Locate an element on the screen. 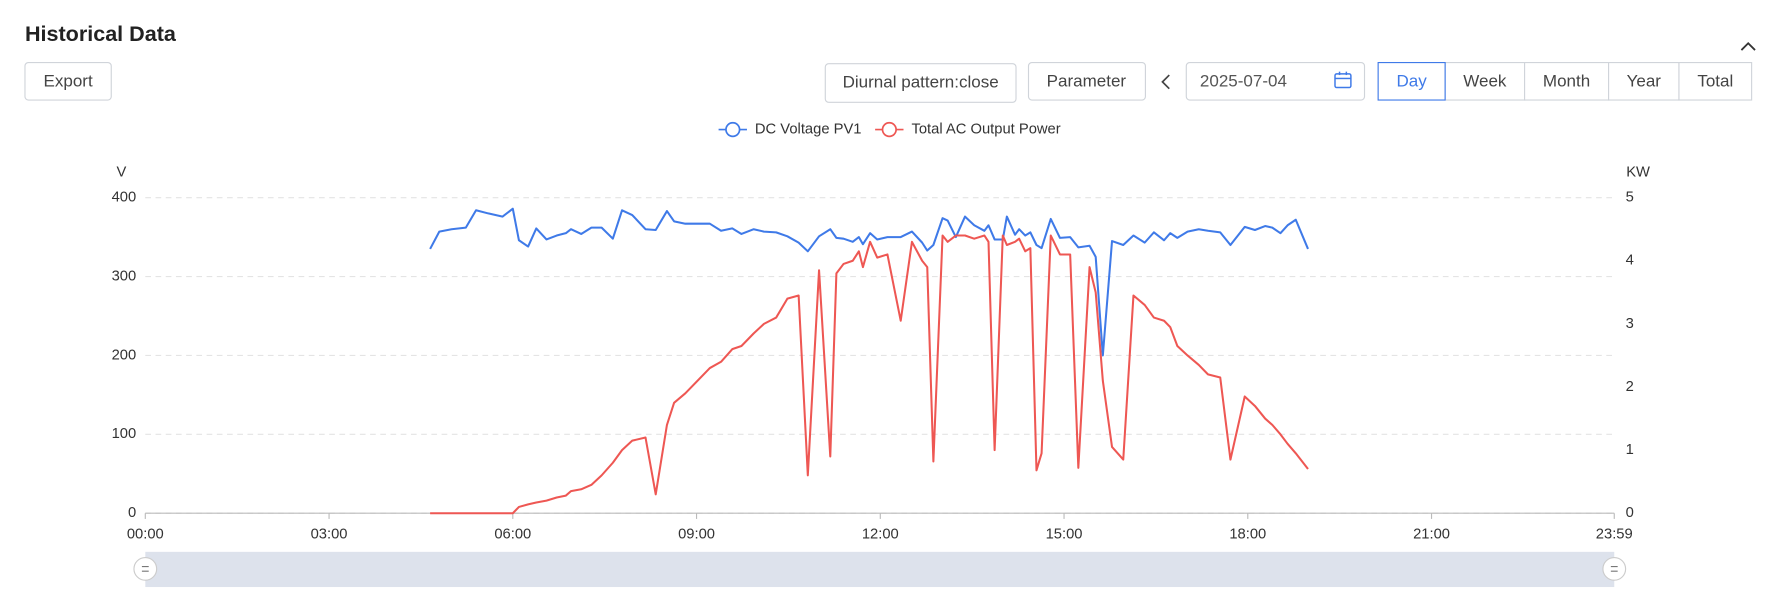 The height and width of the screenshot is (611, 1780). period-tab: Month is located at coordinates (1567, 81).